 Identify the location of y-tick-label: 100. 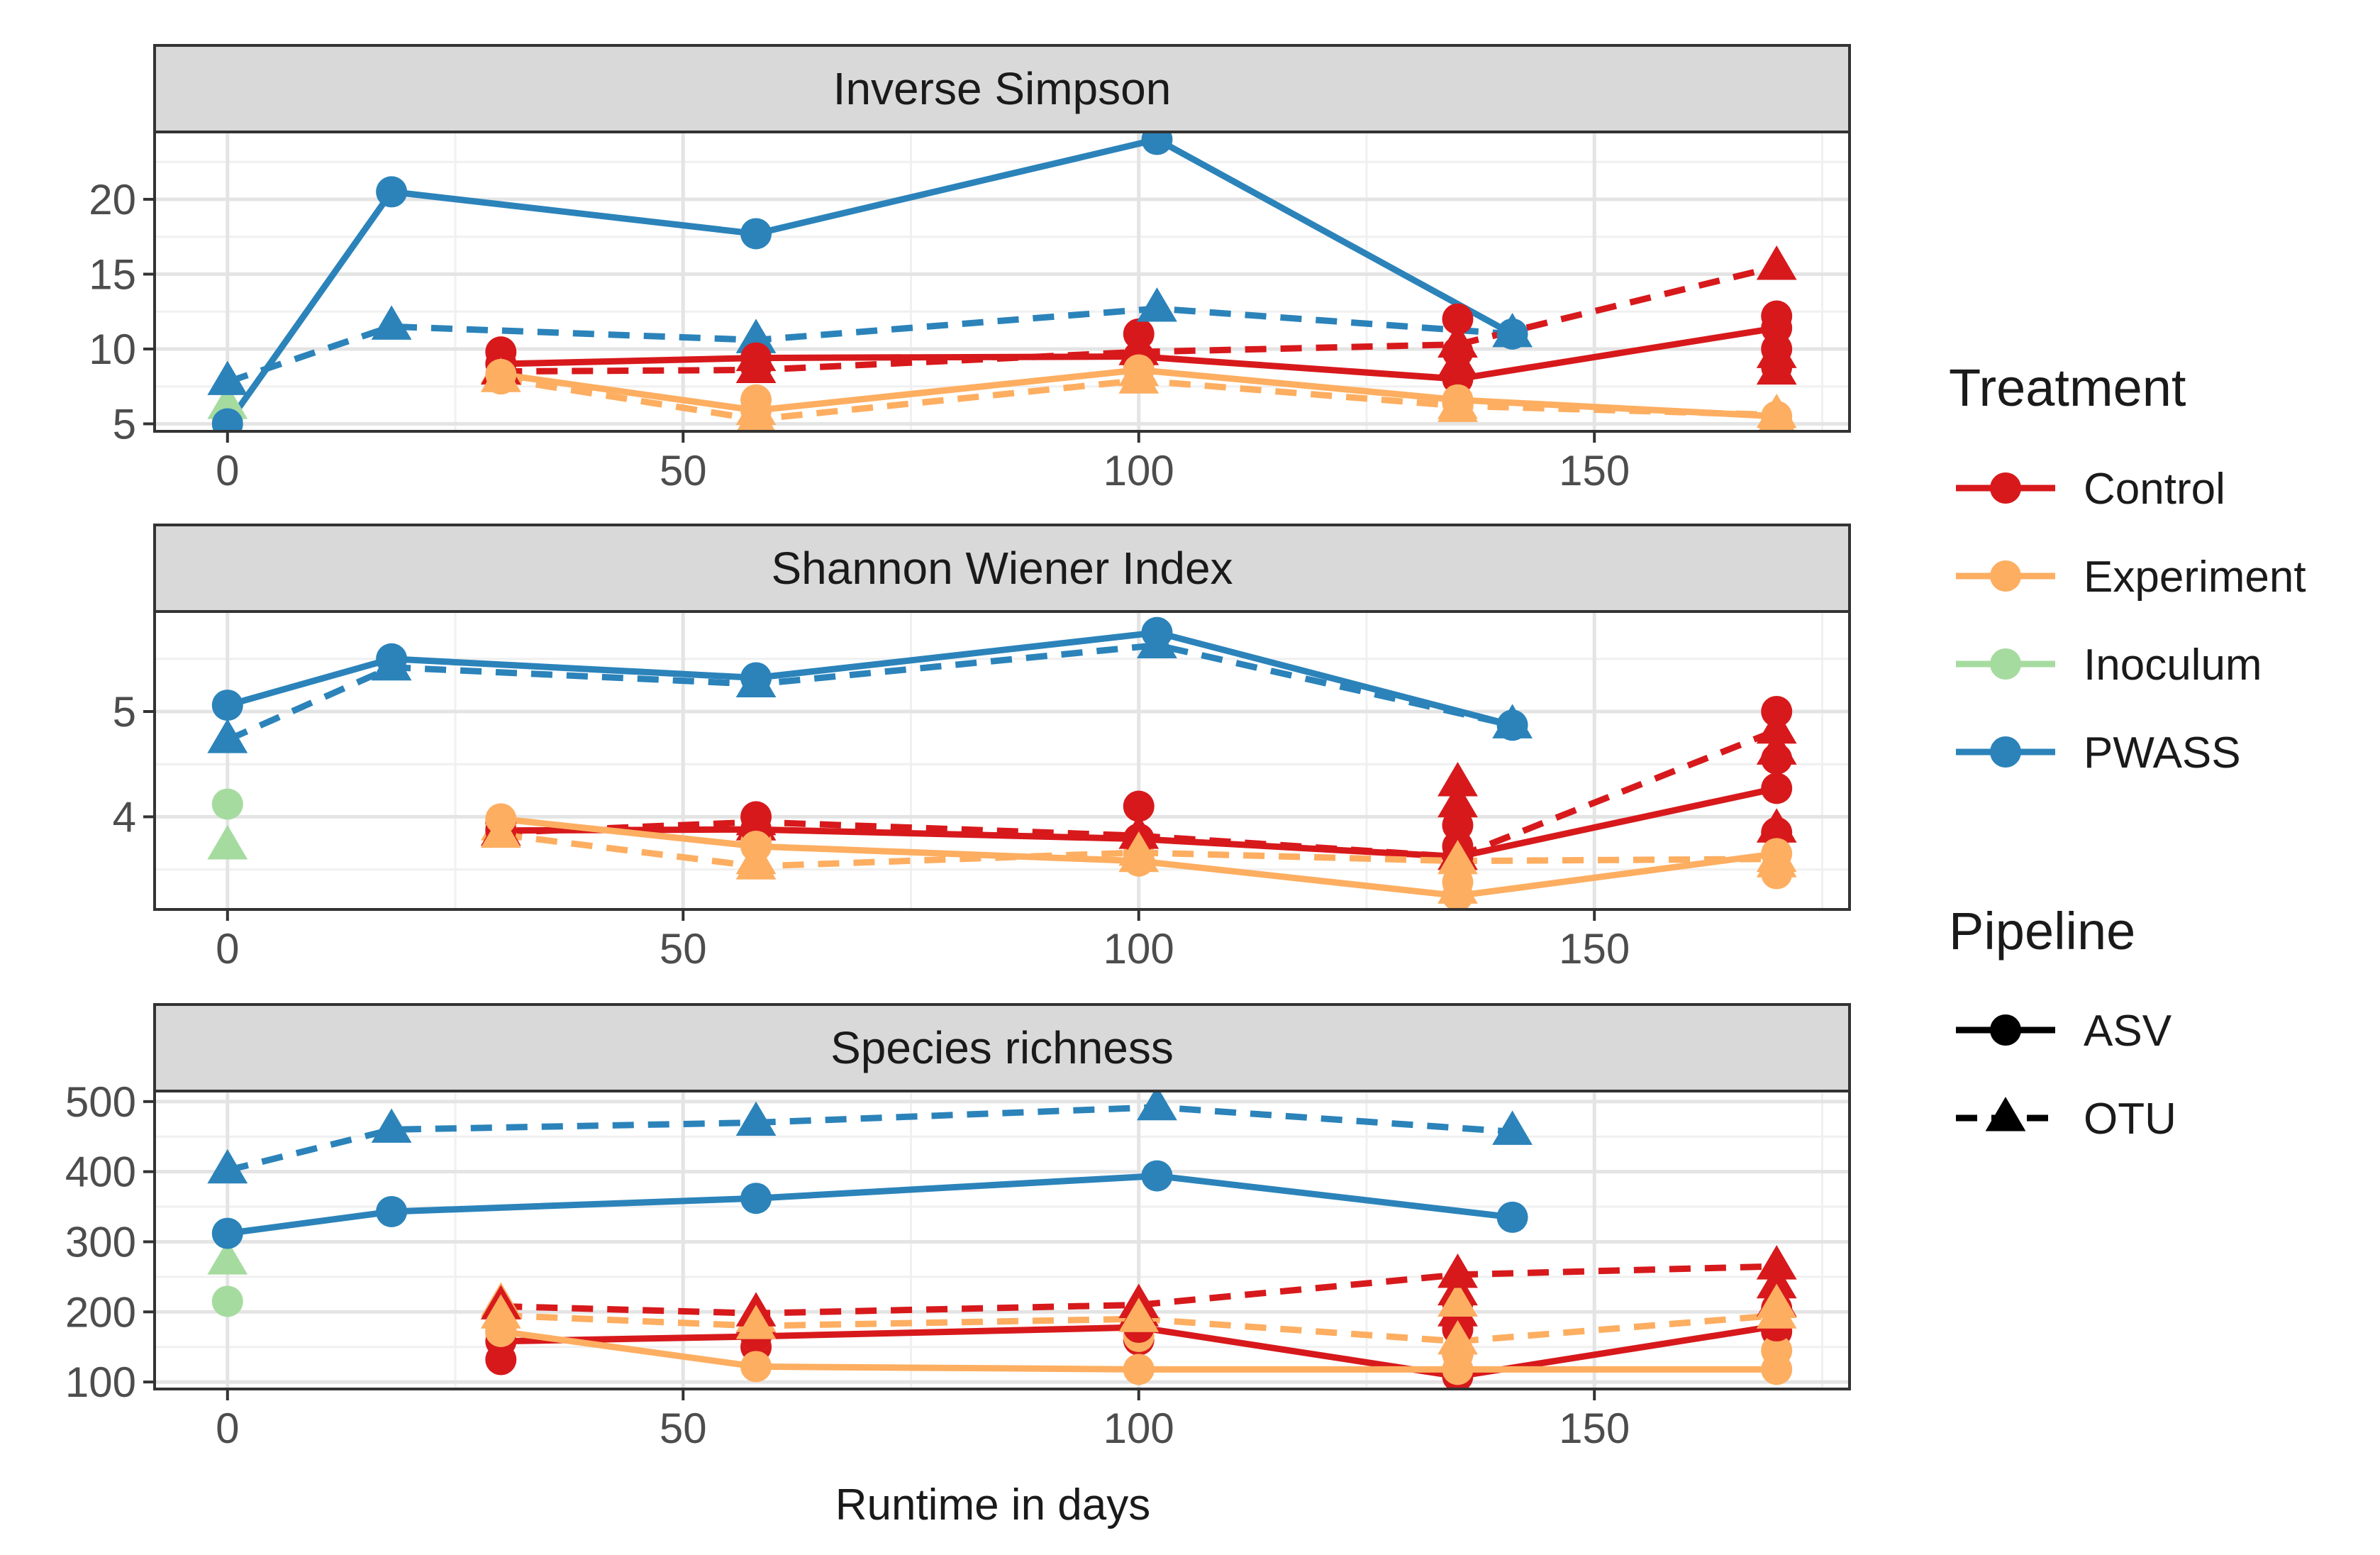
(101, 1382).